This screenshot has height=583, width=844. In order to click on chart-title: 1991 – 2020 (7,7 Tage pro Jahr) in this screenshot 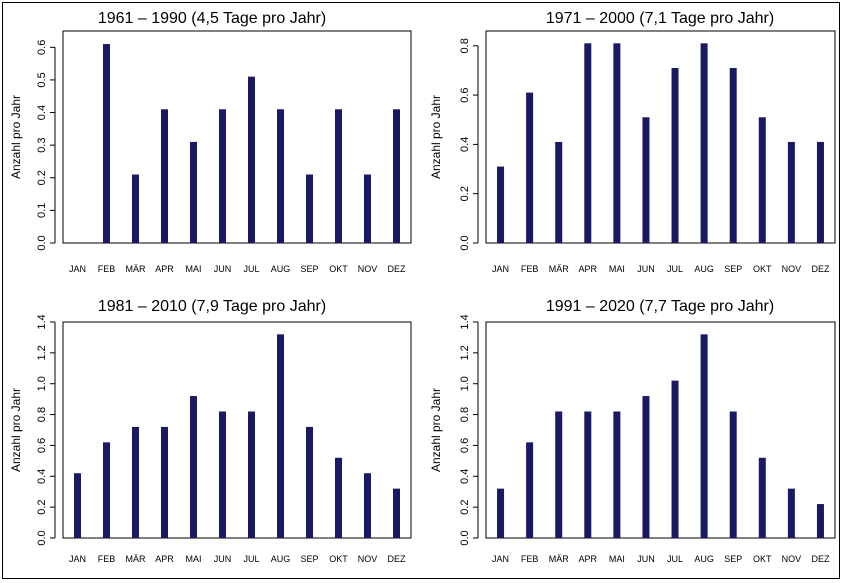, I will do `click(660, 306)`.